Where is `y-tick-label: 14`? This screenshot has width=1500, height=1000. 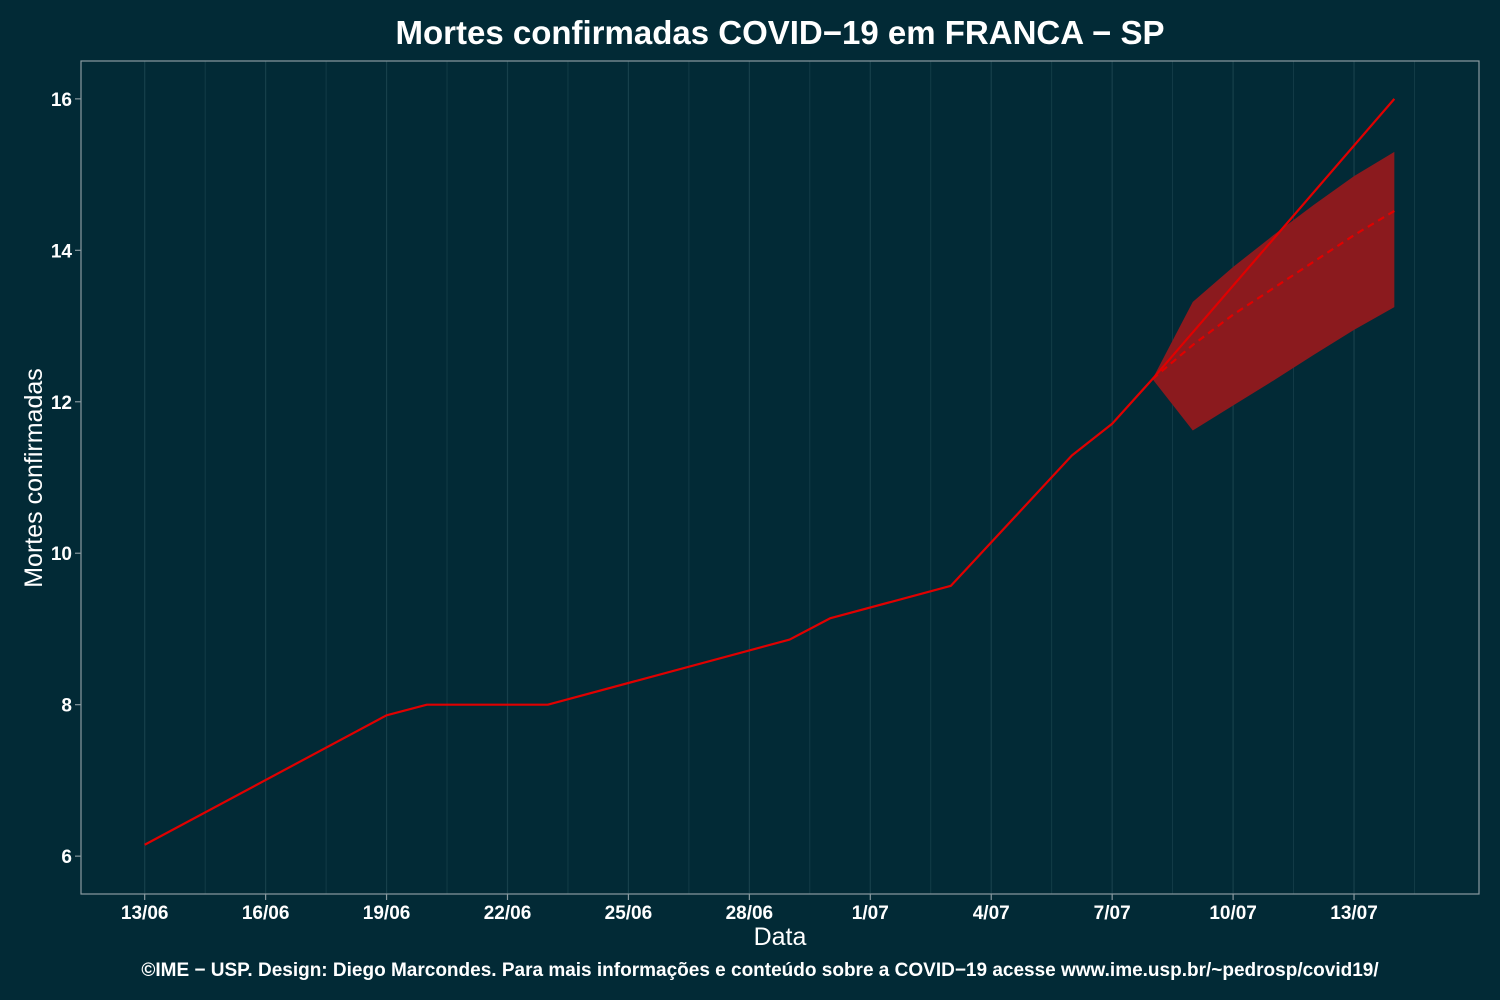
y-tick-label: 14 is located at coordinates (62, 251).